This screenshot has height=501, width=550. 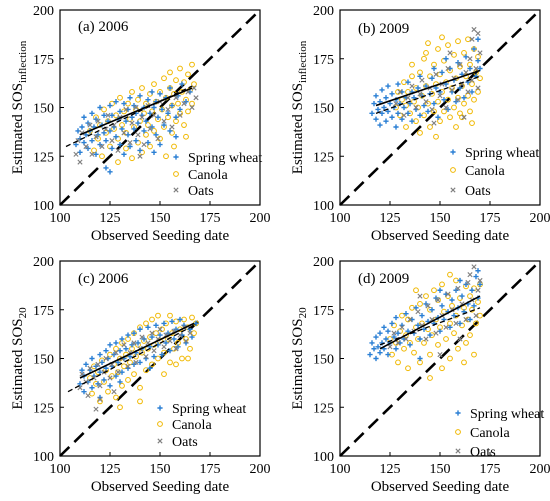 What do you see at coordinates (160, 107) in the screenshot?
I see `one-to-one-line` at bounding box center [160, 107].